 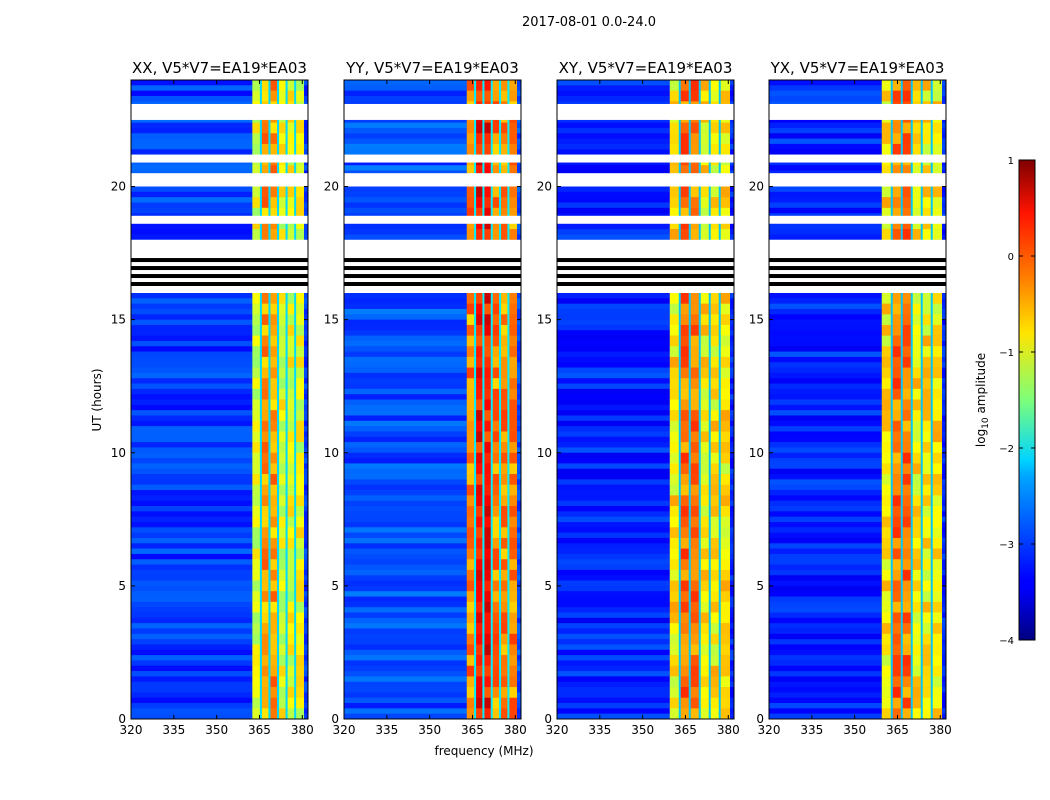 What do you see at coordinates (756, 320) in the screenshot?
I see `y-tick-label: 15` at bounding box center [756, 320].